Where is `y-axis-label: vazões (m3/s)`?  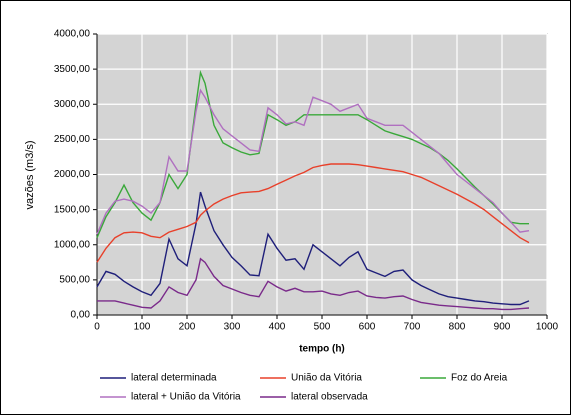 y-axis-label: vazões (m3/s) is located at coordinates (30, 174).